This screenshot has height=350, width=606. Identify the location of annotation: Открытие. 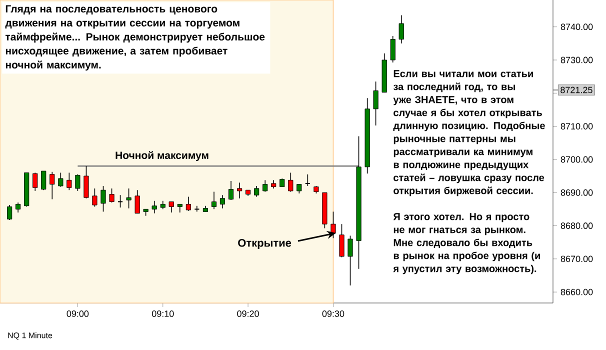
(265, 244).